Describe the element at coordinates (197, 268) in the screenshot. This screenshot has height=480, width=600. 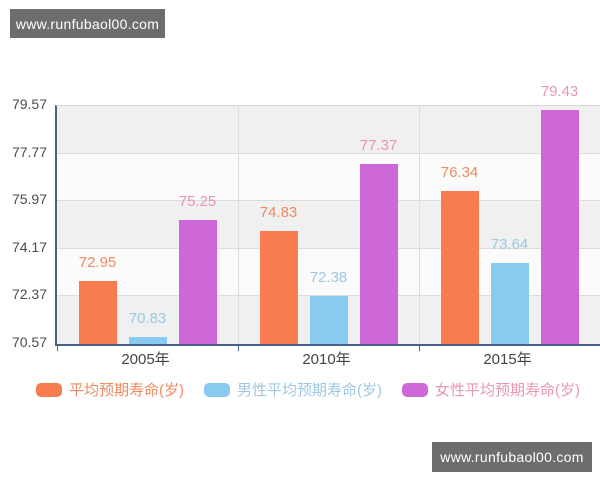
I see `bar: 75.25` at that location.